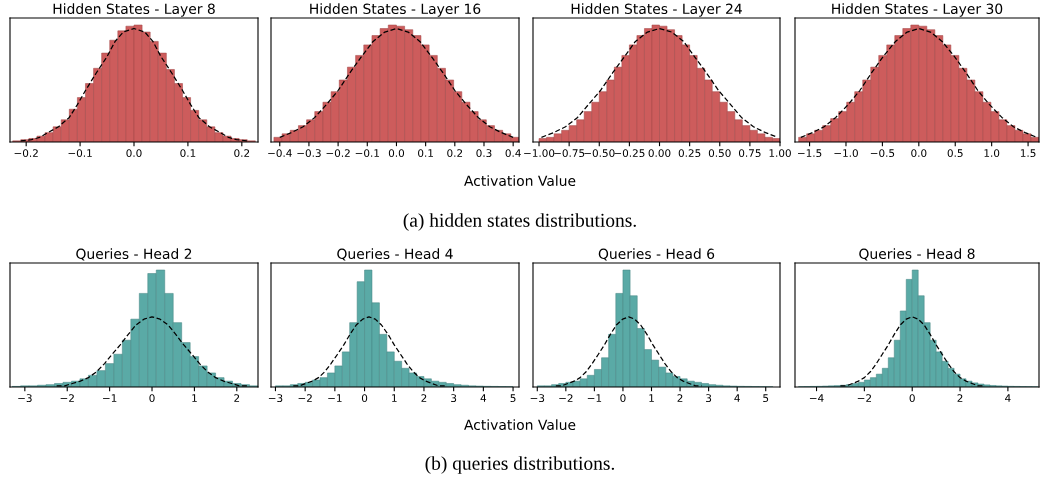  Describe the element at coordinates (569, 153) in the screenshot. I see `x-tick-label: −0.75` at that location.